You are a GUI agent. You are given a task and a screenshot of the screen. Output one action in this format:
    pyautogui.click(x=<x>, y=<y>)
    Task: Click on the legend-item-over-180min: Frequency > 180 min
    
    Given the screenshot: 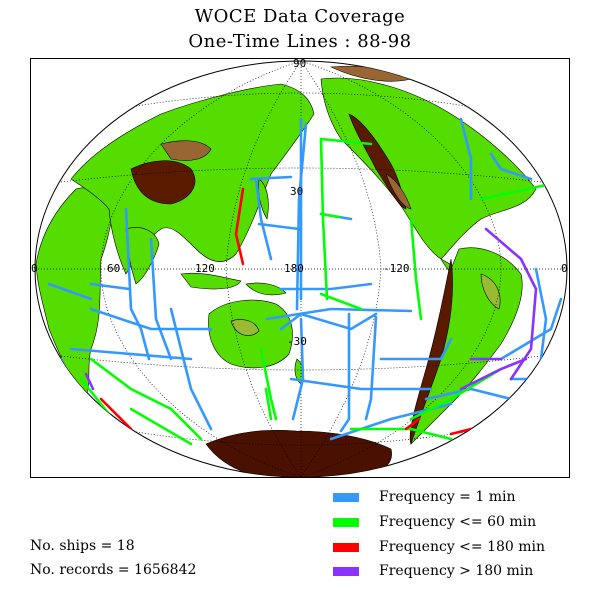 What is the action you would take?
    pyautogui.click(x=433, y=571)
    